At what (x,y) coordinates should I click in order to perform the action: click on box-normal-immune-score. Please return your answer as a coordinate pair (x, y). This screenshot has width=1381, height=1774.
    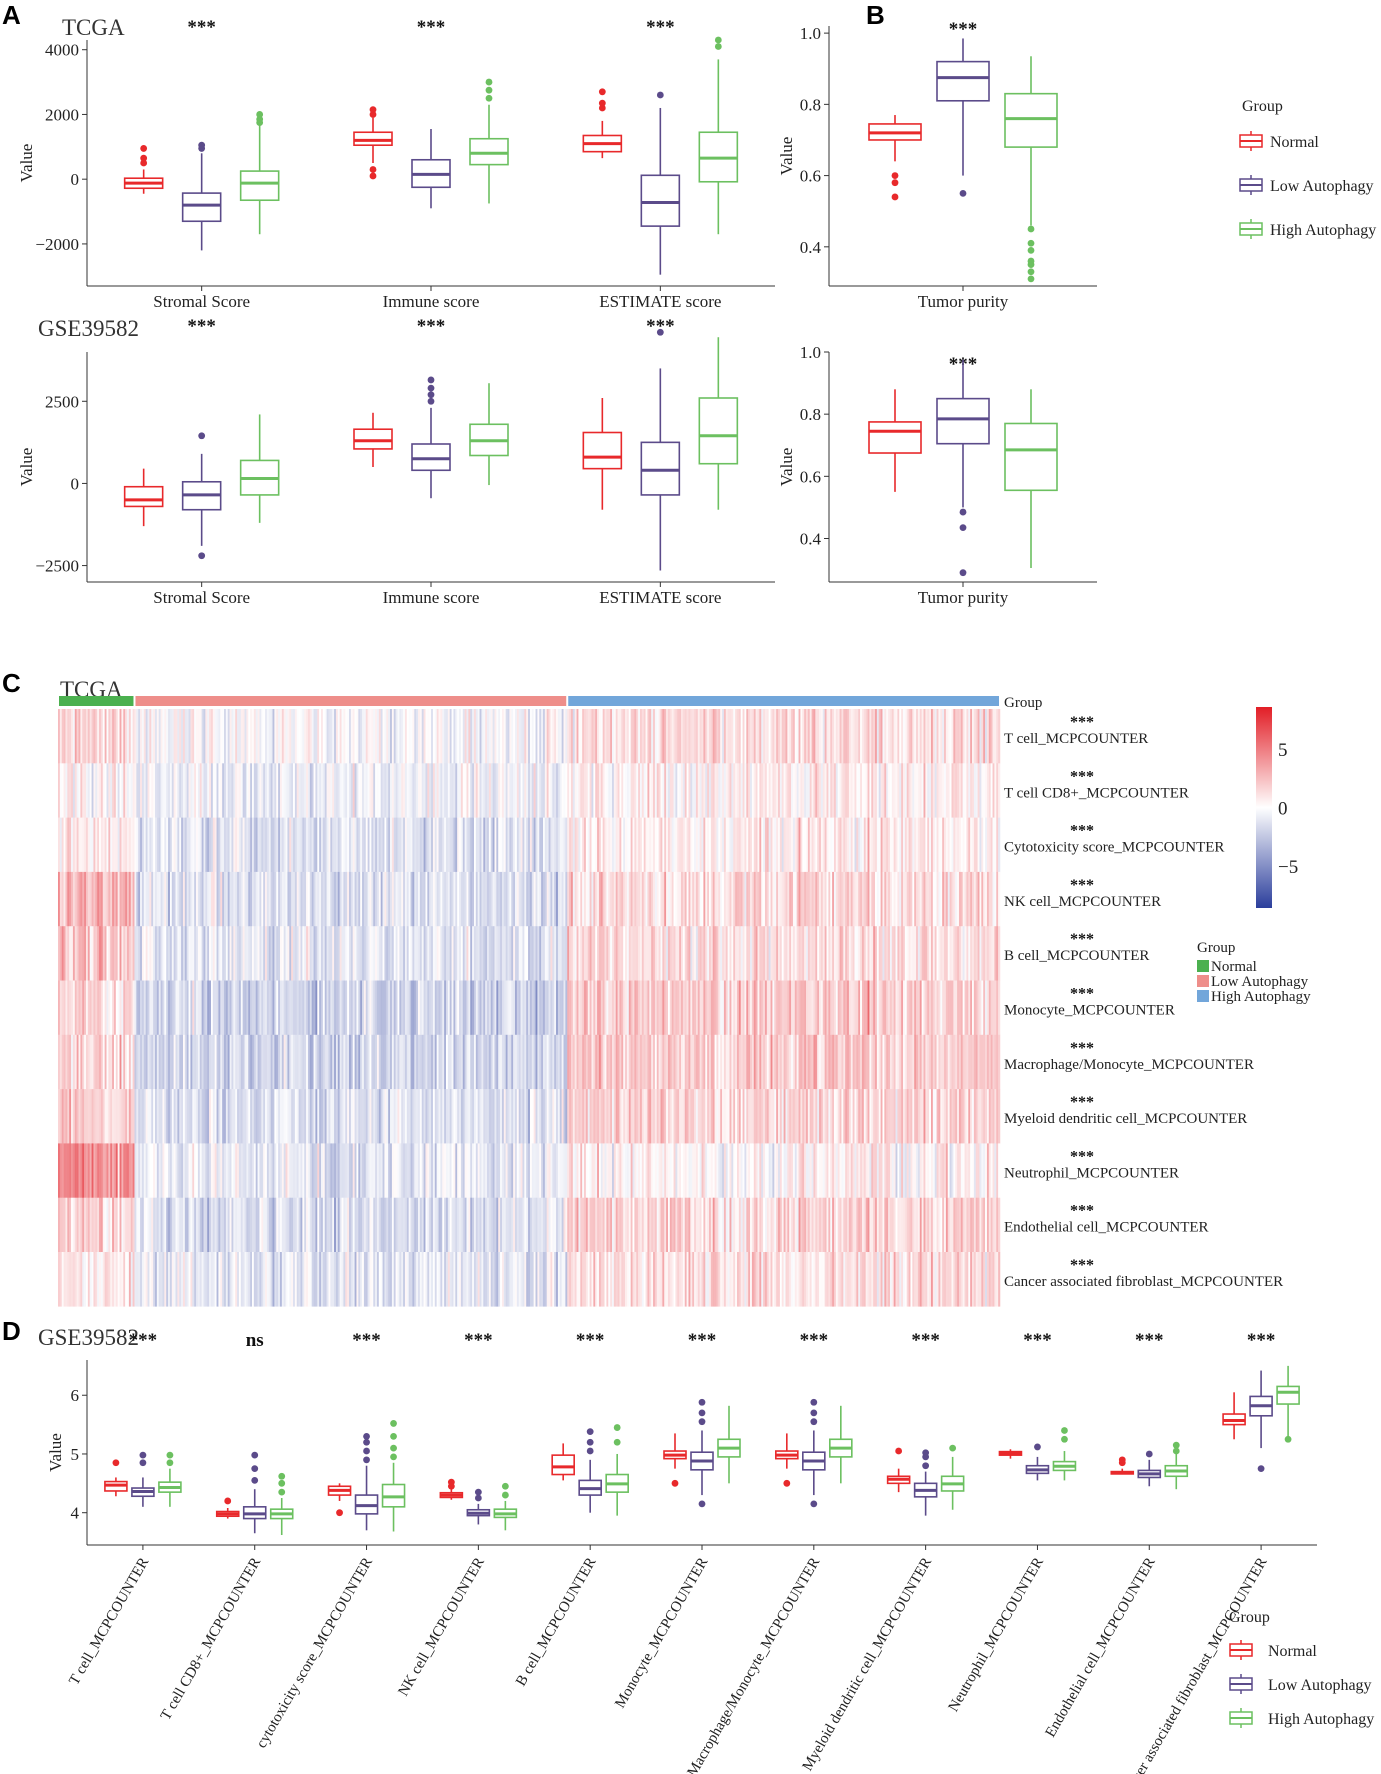
    Looking at the image, I should click on (373, 143).